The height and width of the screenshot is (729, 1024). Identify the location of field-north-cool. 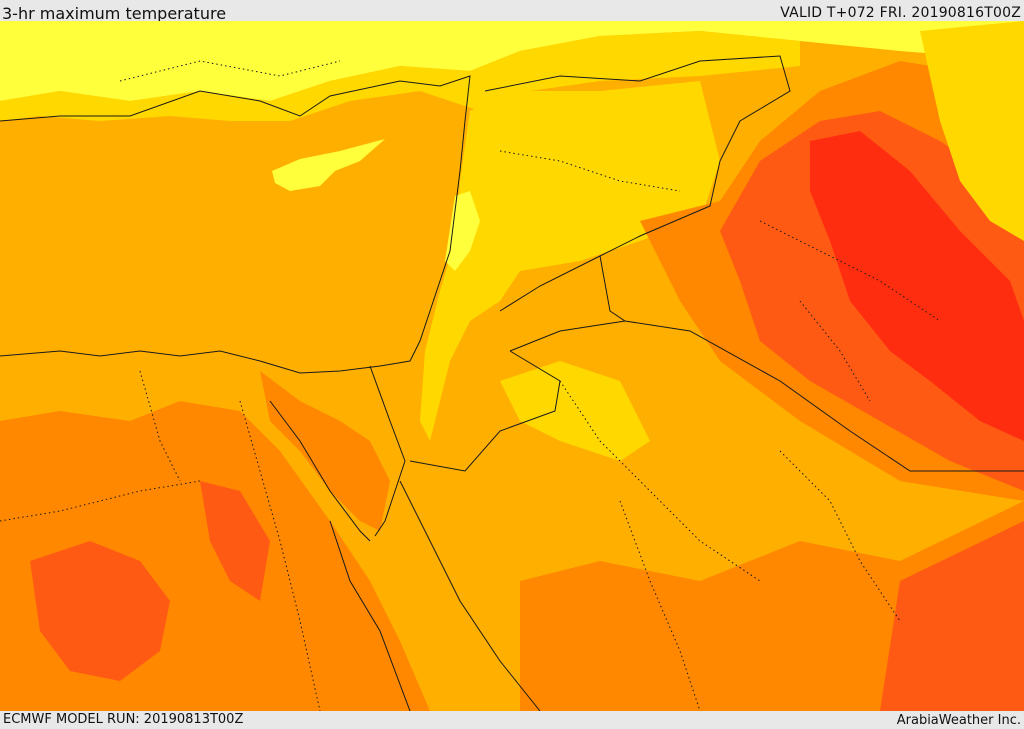
(512, 61).